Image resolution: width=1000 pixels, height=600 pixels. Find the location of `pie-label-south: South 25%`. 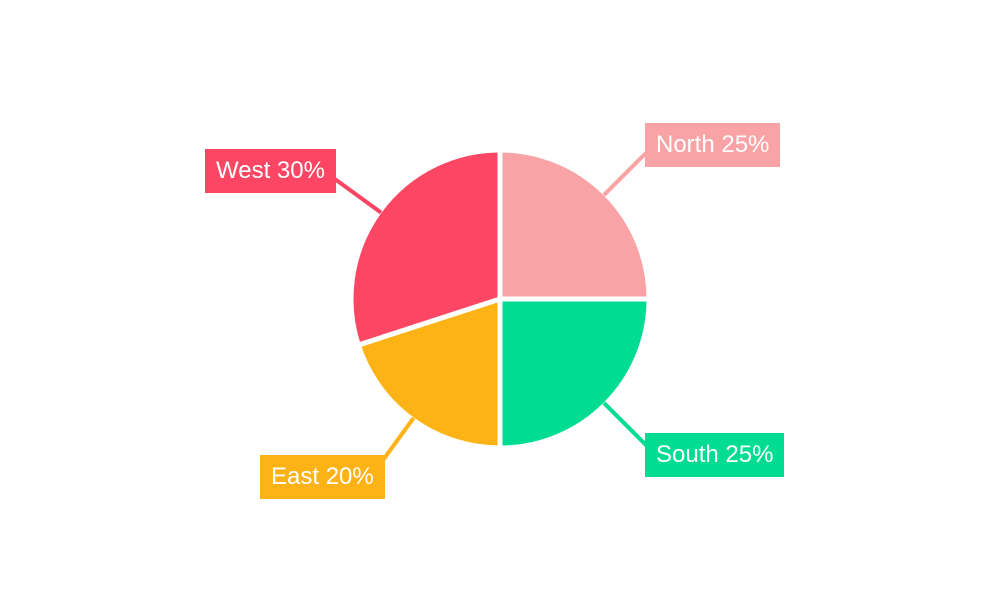

pie-label-south: South 25% is located at coordinates (715, 455).